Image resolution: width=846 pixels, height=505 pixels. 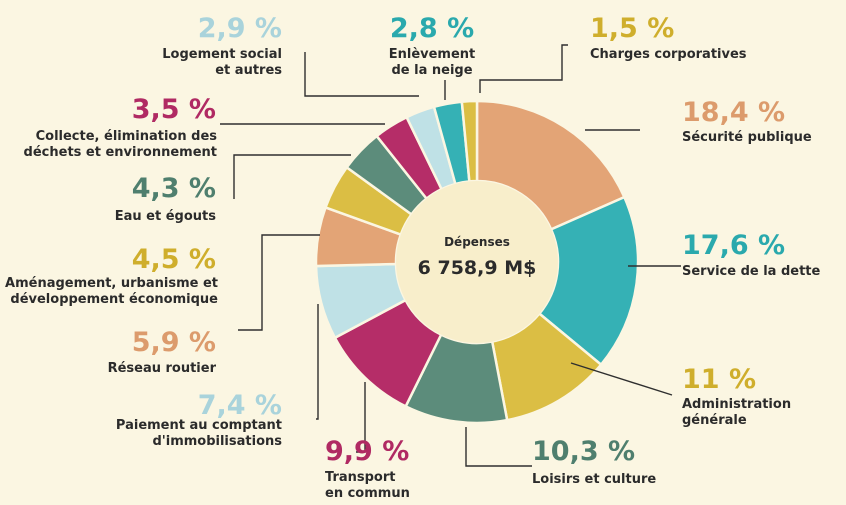 I want to click on category-label-loisirs-et-culture: Loisirs et culture, so click(x=594, y=479).